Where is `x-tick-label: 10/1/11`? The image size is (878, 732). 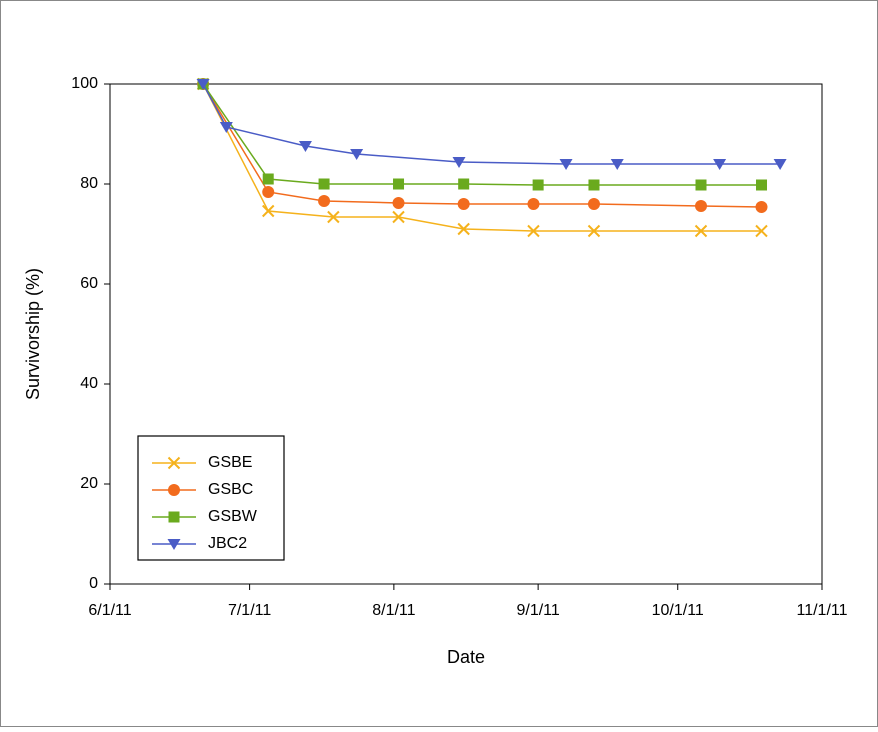 x-tick-label: 10/1/11 is located at coordinates (678, 610).